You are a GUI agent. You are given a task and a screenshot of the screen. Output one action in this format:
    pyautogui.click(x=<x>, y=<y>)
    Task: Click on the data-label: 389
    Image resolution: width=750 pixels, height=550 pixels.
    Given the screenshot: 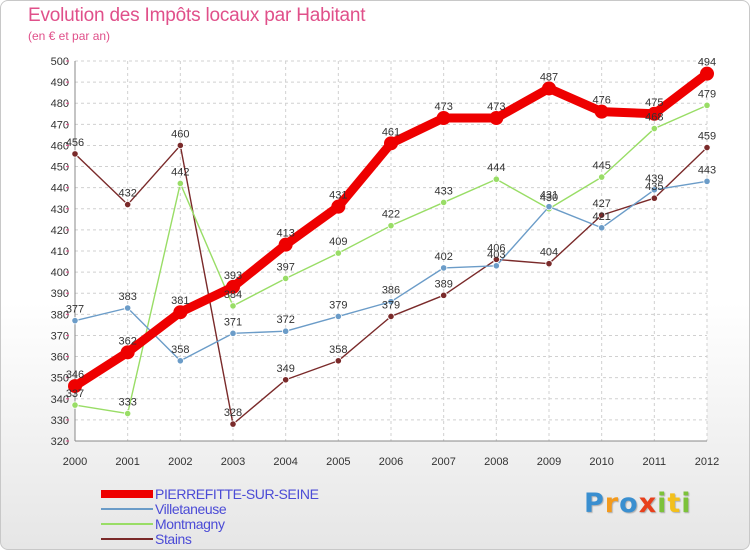 What is the action you would take?
    pyautogui.click(x=443, y=284)
    